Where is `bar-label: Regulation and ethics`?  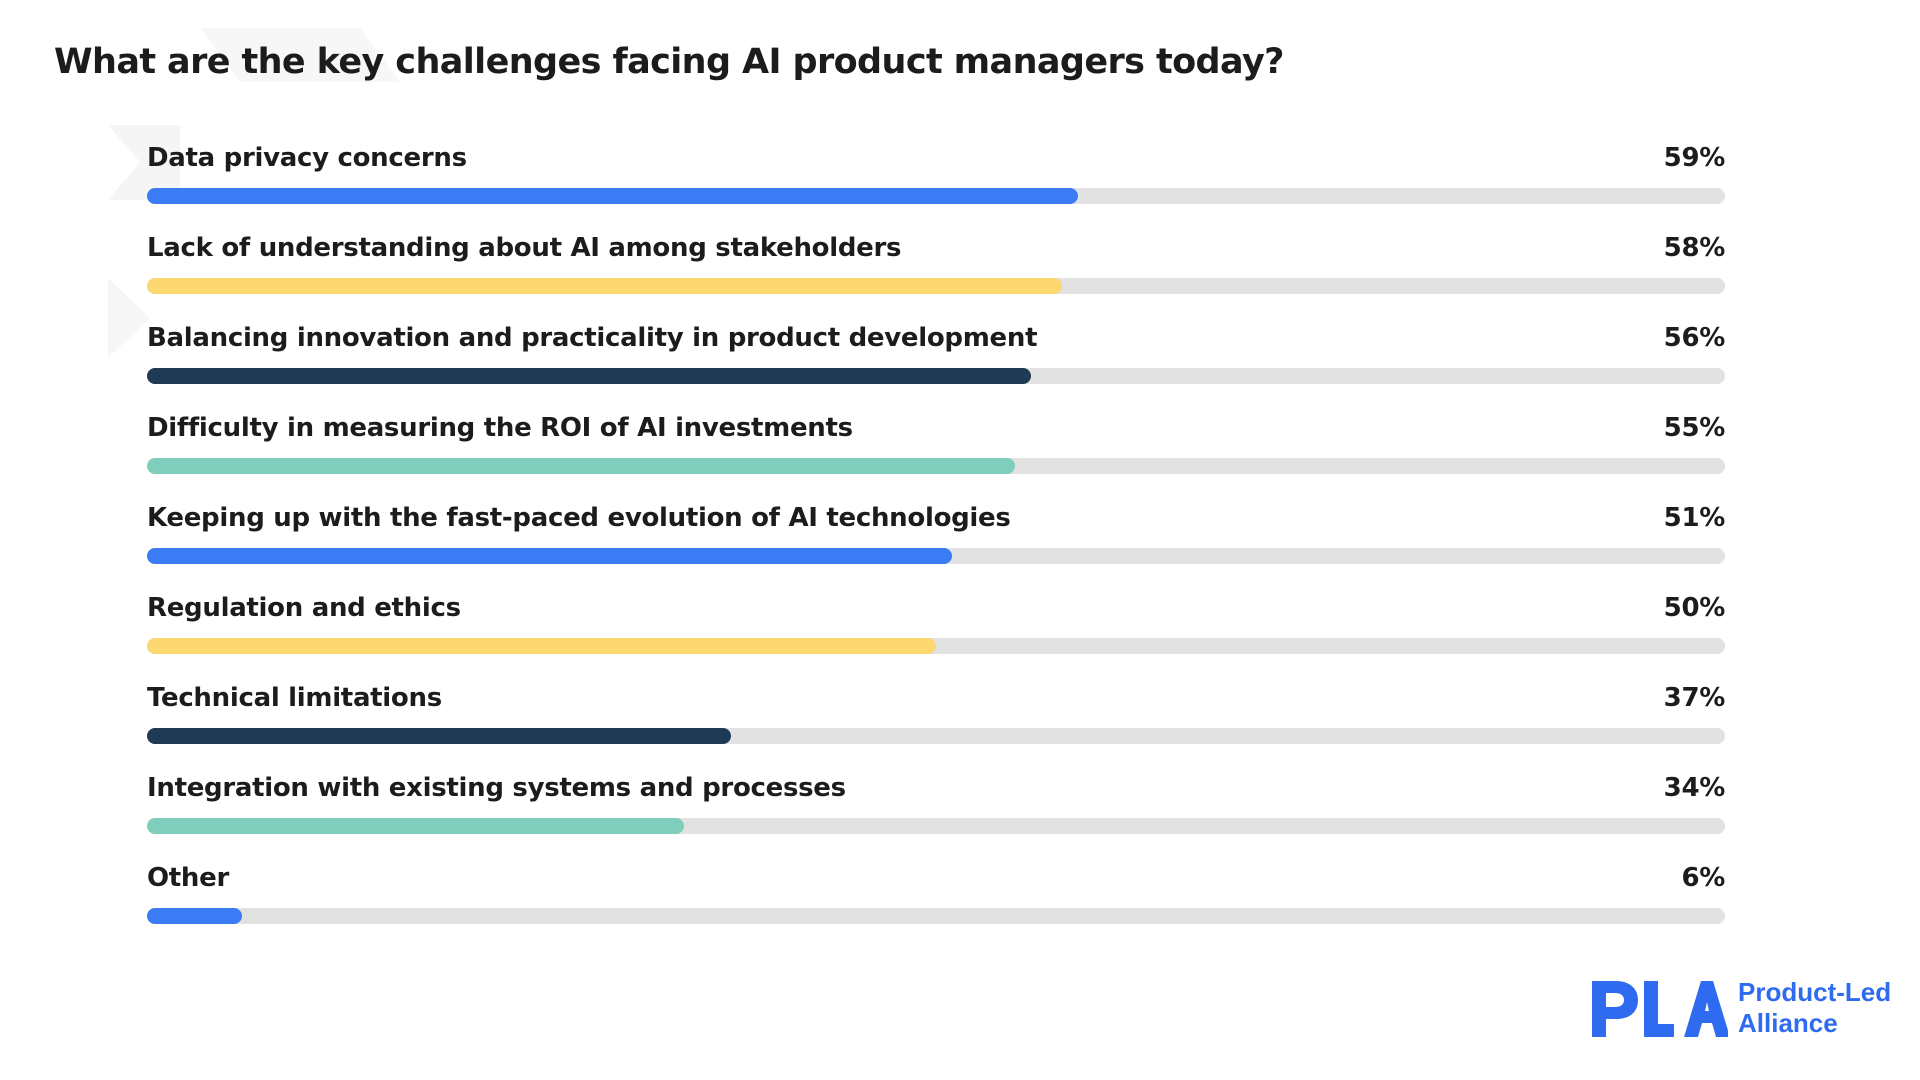 bar-label: Regulation and ethics is located at coordinates (304, 608).